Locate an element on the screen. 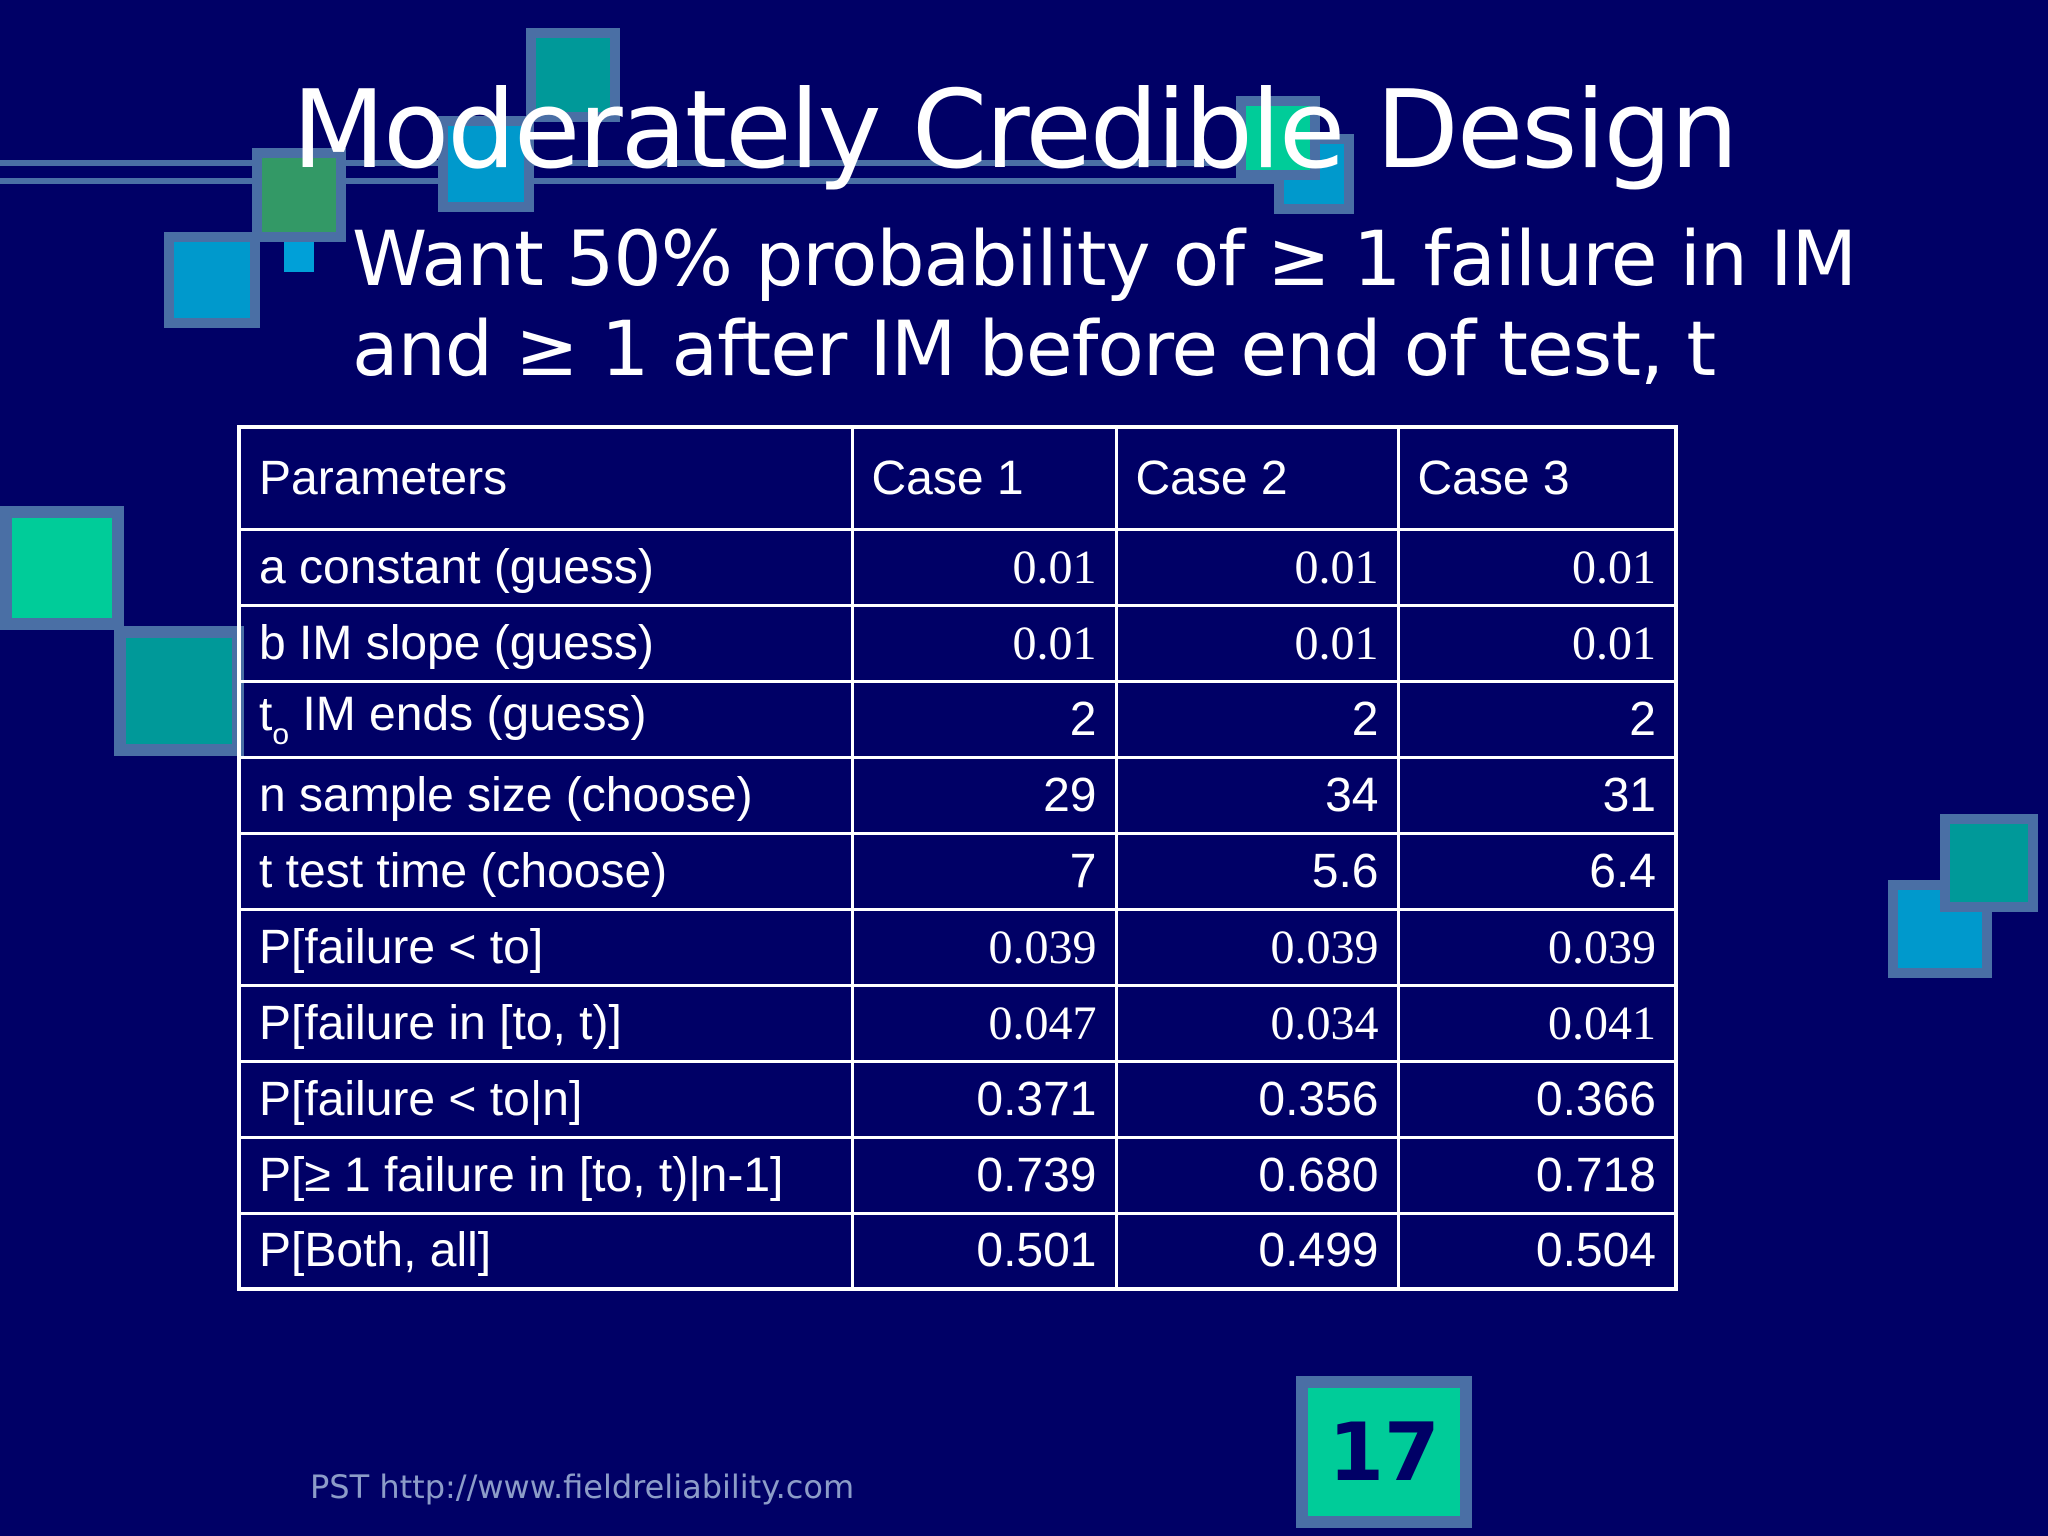 The height and width of the screenshot is (1536, 2048). cell-value: 0.034 is located at coordinates (1257, 1023).